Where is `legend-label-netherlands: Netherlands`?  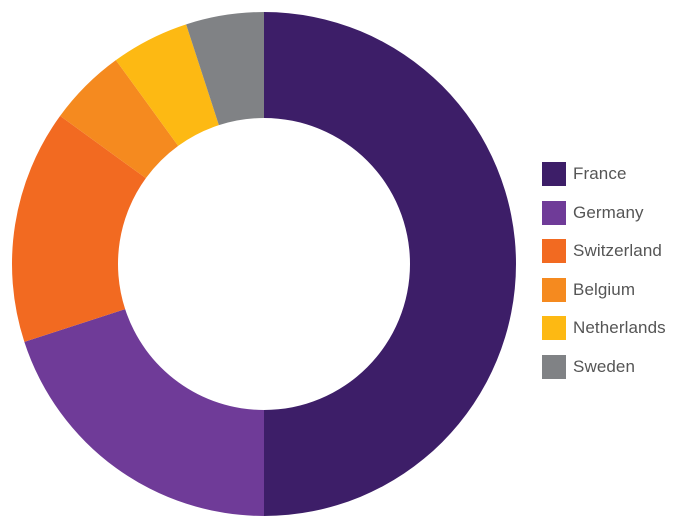
legend-label-netherlands: Netherlands is located at coordinates (619, 328).